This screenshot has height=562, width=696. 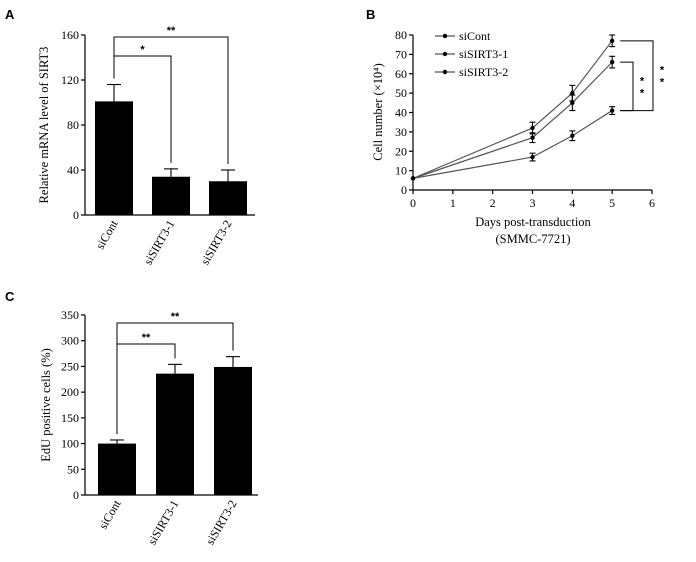 What do you see at coordinates (612, 203) in the screenshot?
I see `x-tick-label: 5` at bounding box center [612, 203].